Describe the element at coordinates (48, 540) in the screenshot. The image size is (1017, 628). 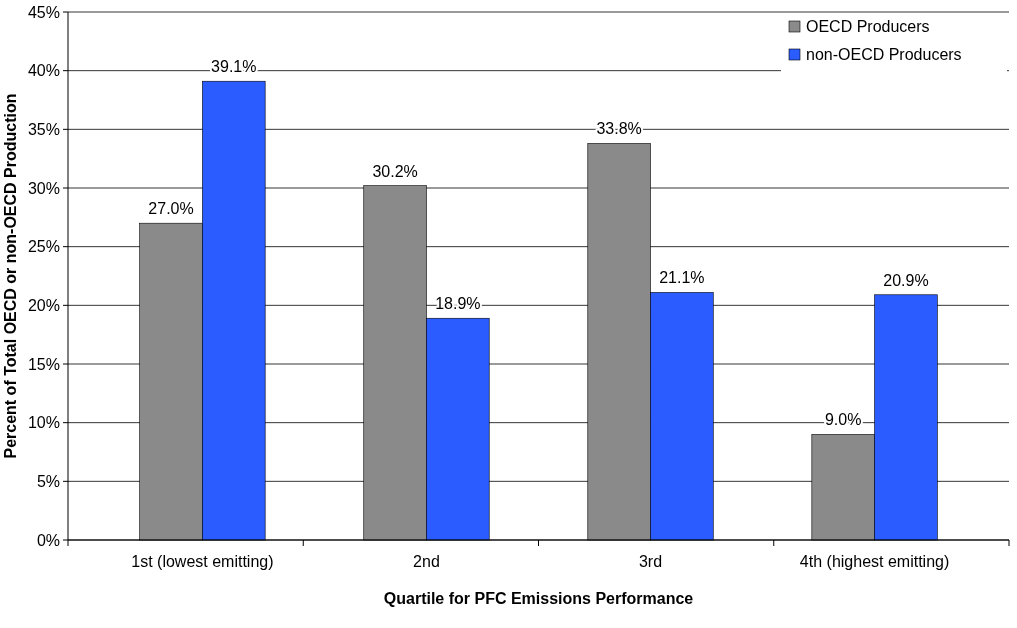
I see `y-tick-label: 0%` at that location.